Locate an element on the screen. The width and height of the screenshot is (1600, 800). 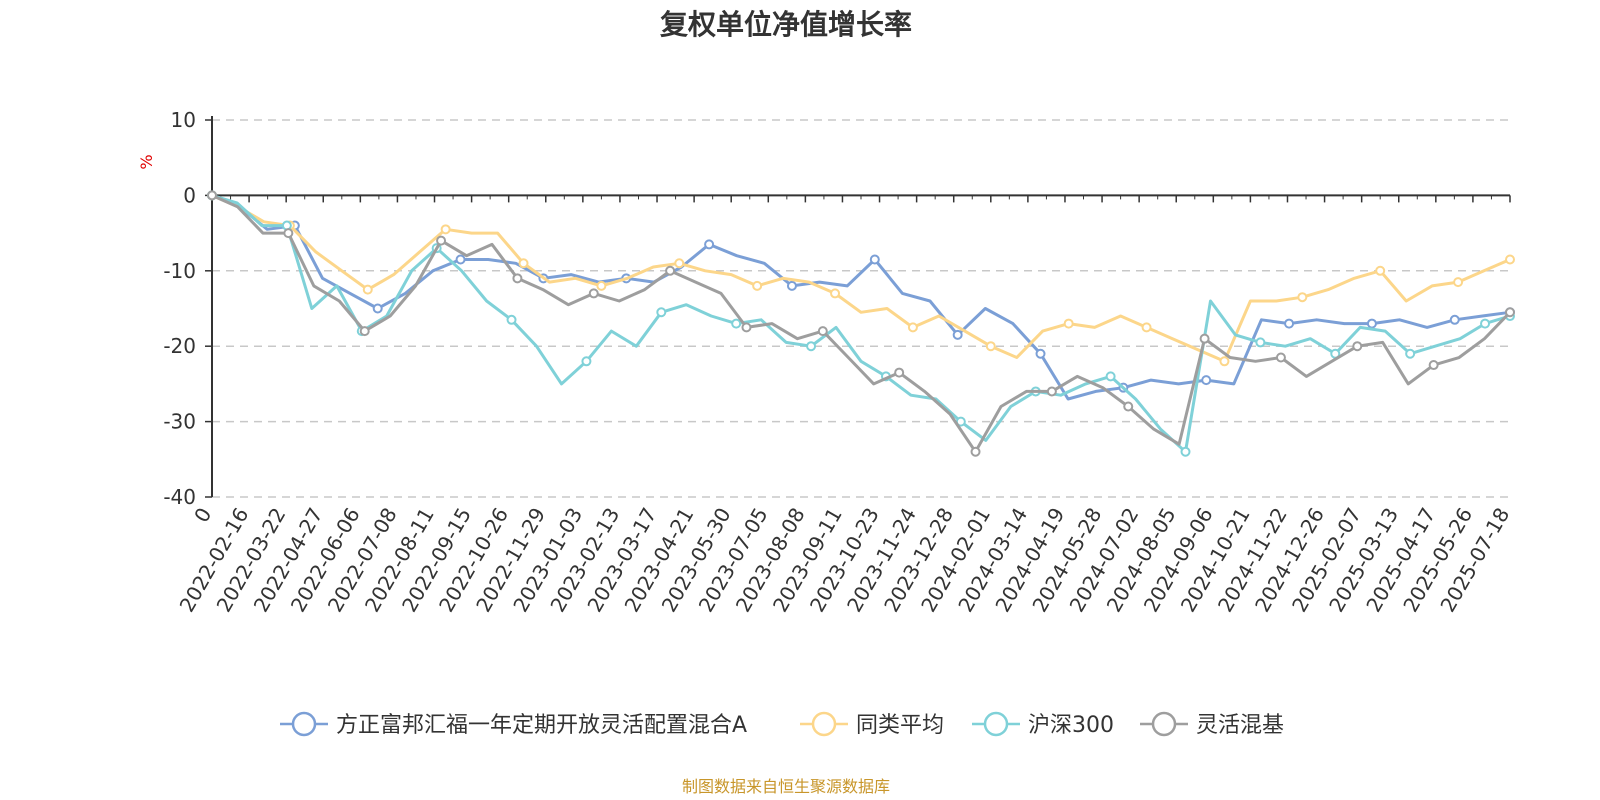
legend: 方正富邦汇福一年定期开放灵活配置混合A 同类平均 沪深300 灵活混基 is located at coordinates (782, 724).